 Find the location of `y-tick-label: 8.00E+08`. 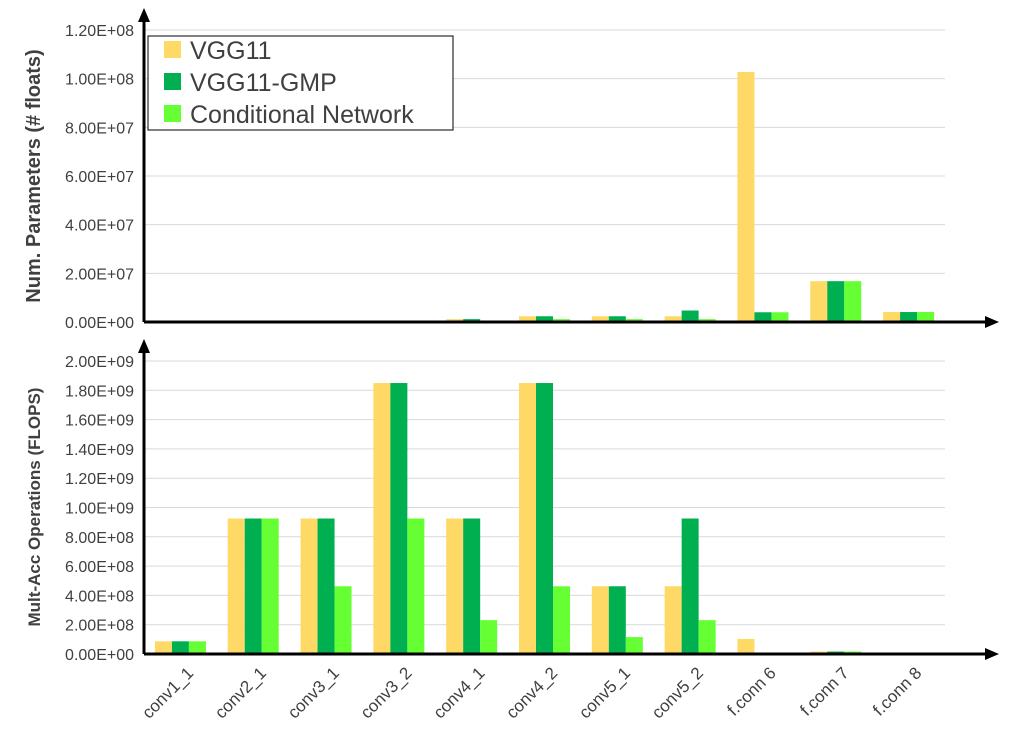

y-tick-label: 8.00E+08 is located at coordinates (99, 538).